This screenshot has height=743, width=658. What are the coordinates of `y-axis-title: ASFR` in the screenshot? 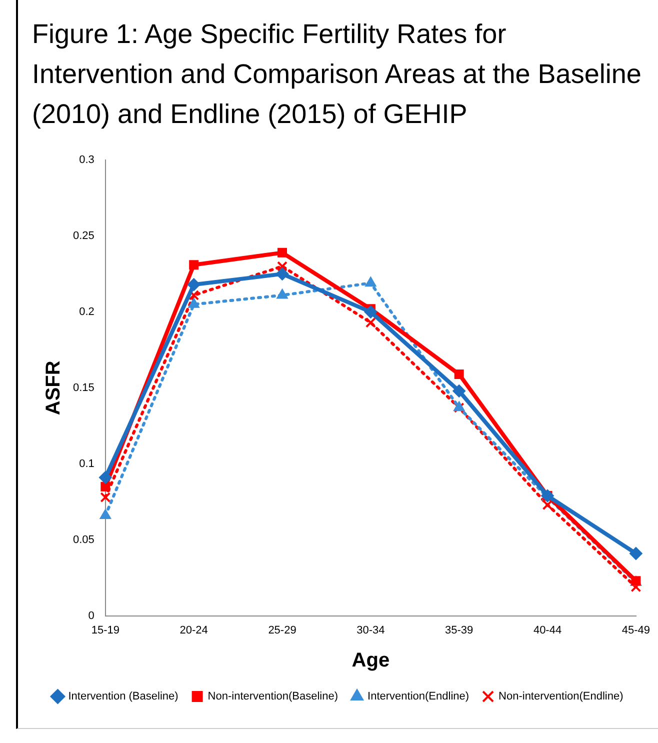 It's located at (53, 388).